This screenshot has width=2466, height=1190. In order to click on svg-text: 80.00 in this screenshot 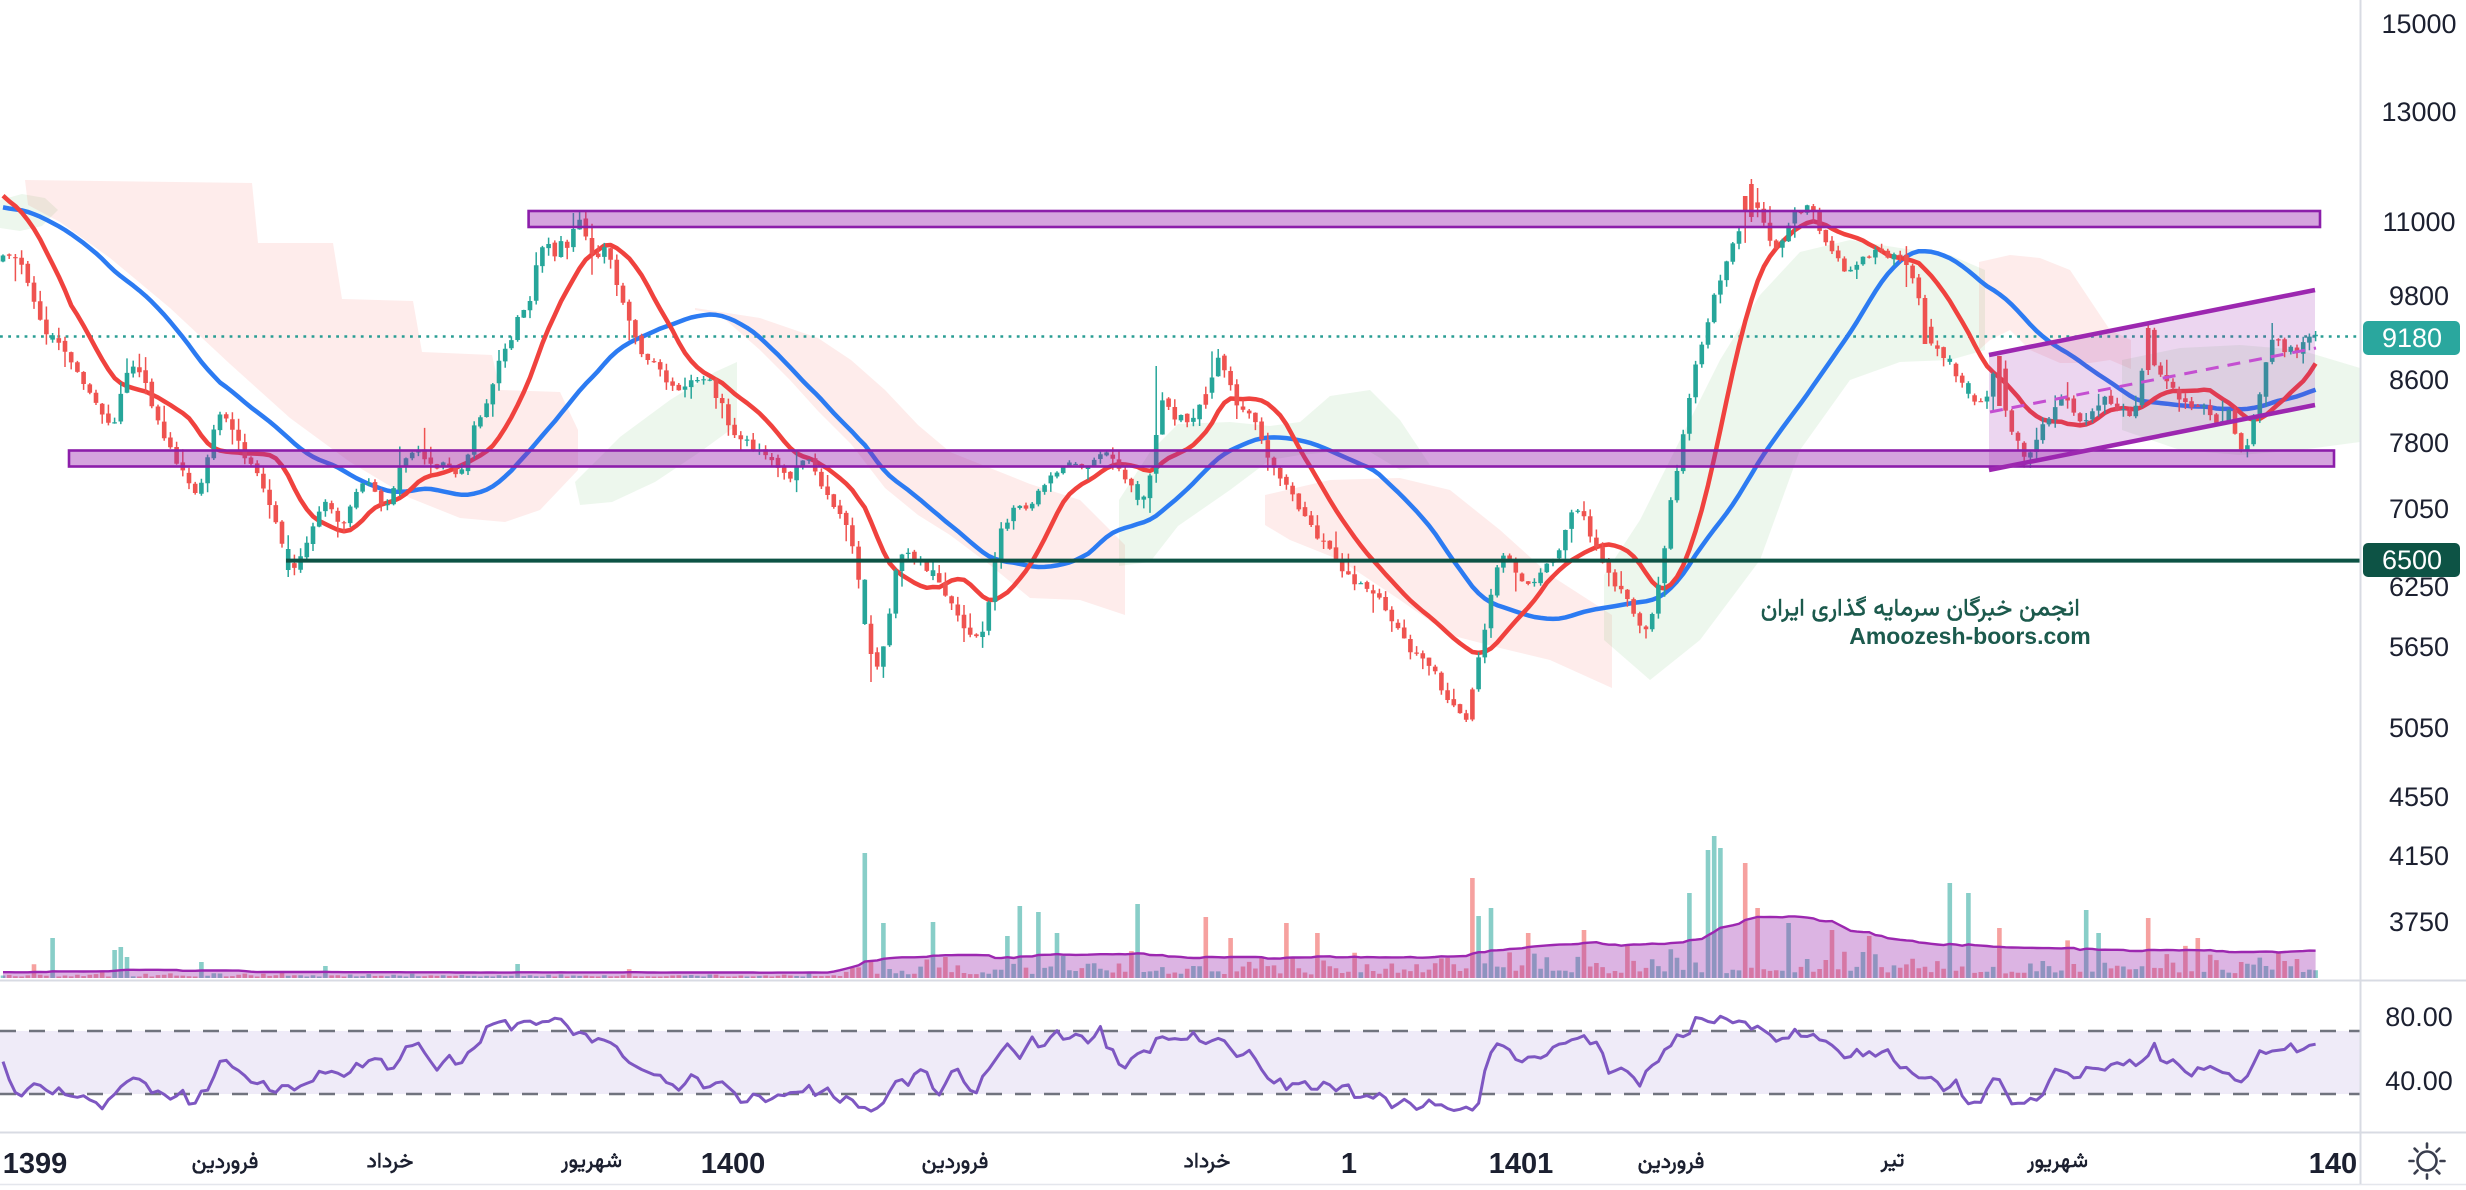, I will do `click(2419, 1017)`.